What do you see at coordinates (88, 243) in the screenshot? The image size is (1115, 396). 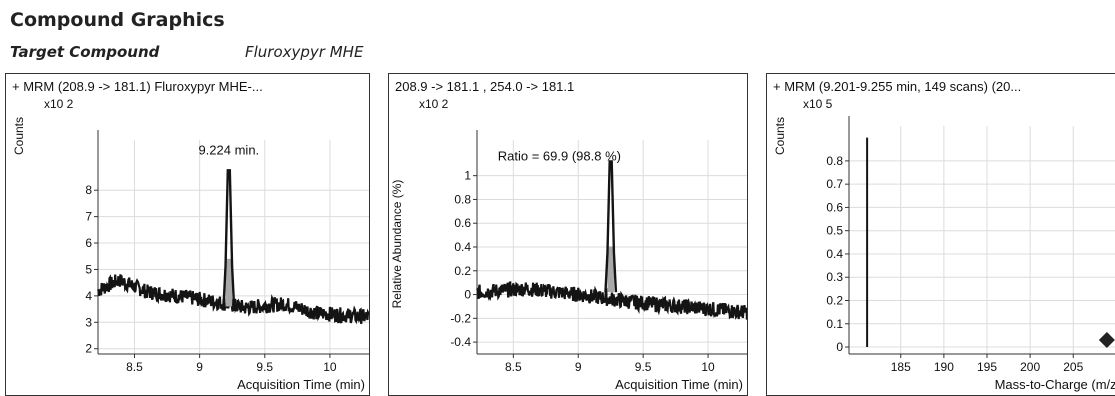 I see `y-tick-label: 6` at bounding box center [88, 243].